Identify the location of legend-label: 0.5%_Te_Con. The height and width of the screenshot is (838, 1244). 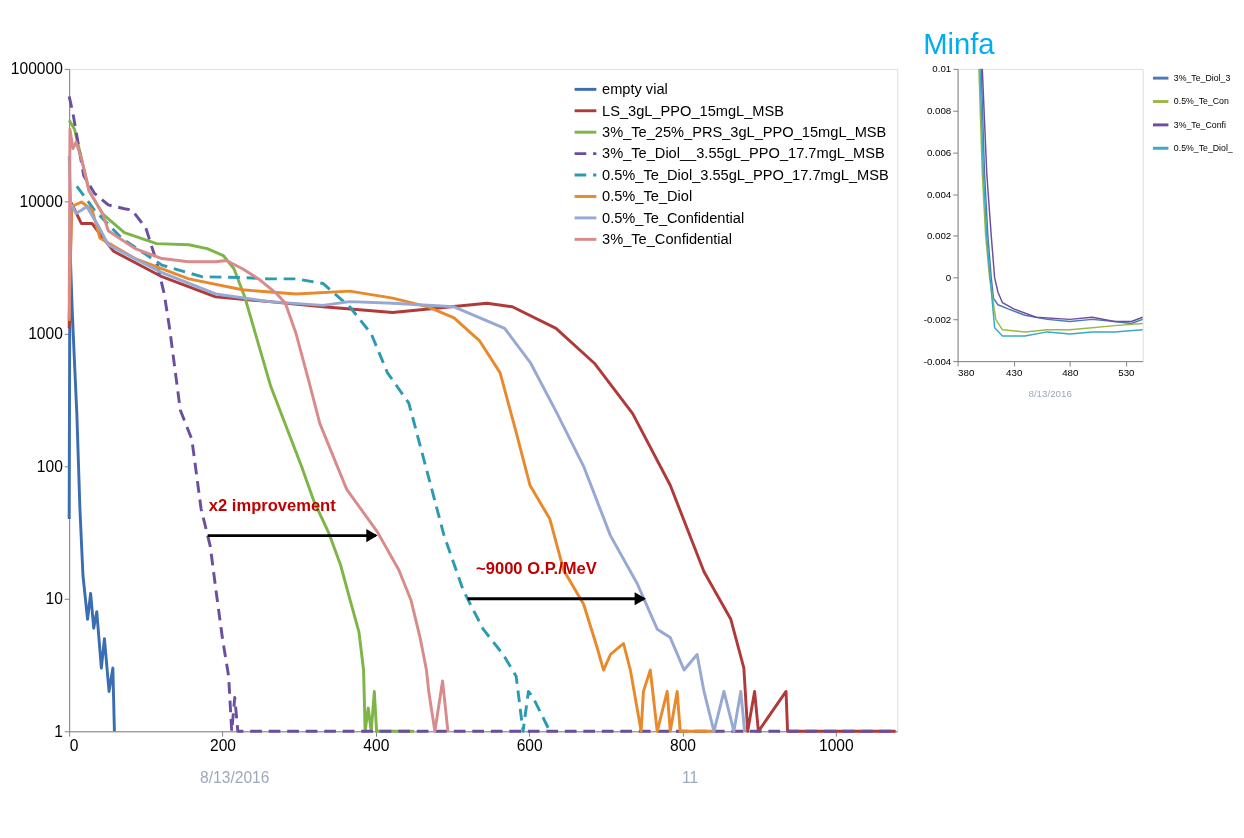
(1201, 101).